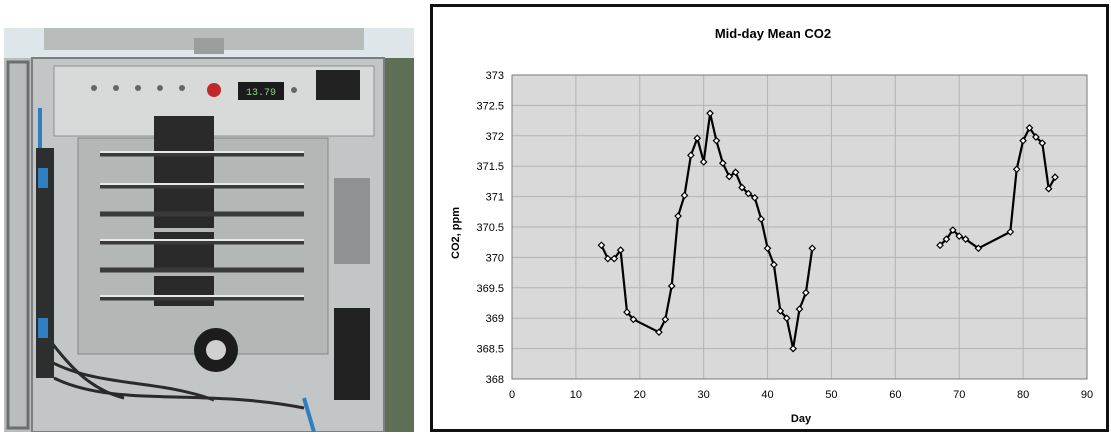 This screenshot has width=1111, height=434. I want to click on x-tick-label: 20, so click(640, 395).